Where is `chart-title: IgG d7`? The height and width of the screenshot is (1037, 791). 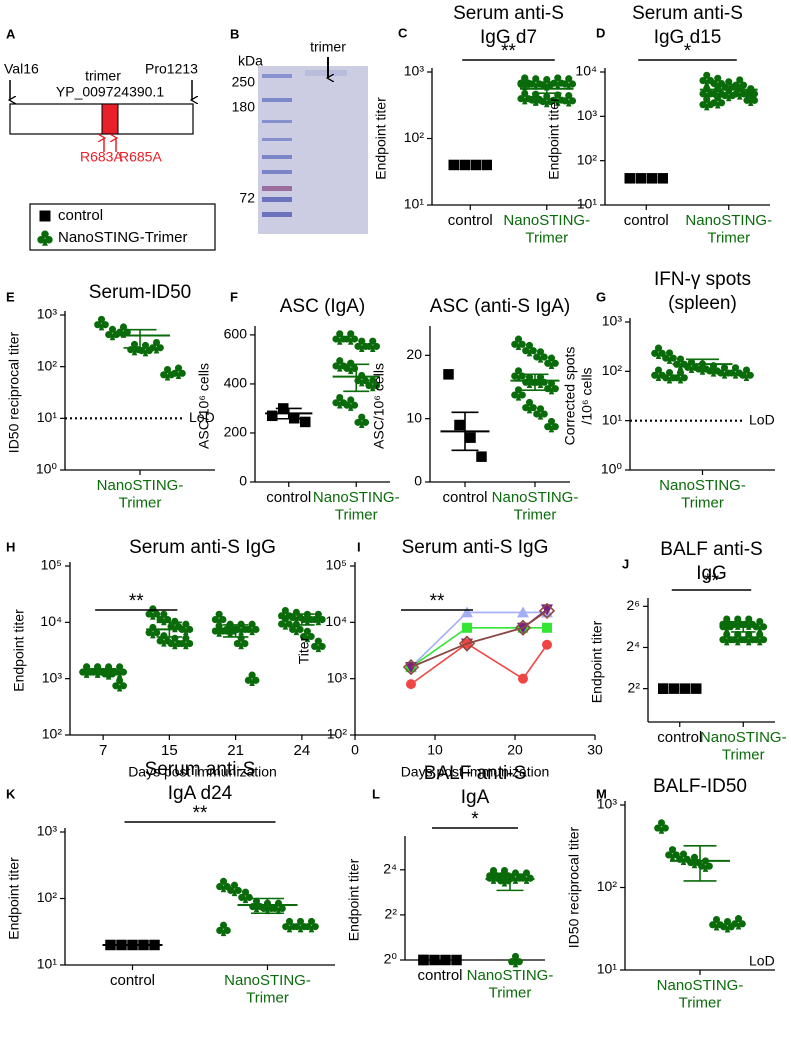
chart-title: IgG d7 is located at coordinates (508, 37).